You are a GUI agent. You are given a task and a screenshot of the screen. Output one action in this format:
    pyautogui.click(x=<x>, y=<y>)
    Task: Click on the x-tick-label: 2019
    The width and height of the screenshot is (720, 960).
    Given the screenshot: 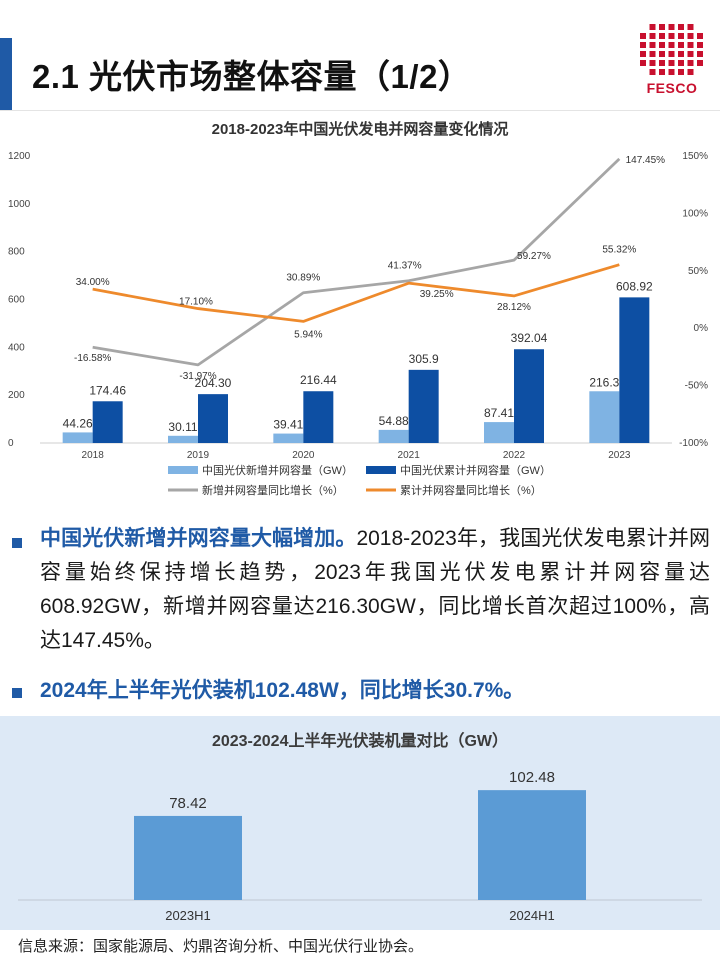 What is the action you would take?
    pyautogui.click(x=198, y=455)
    